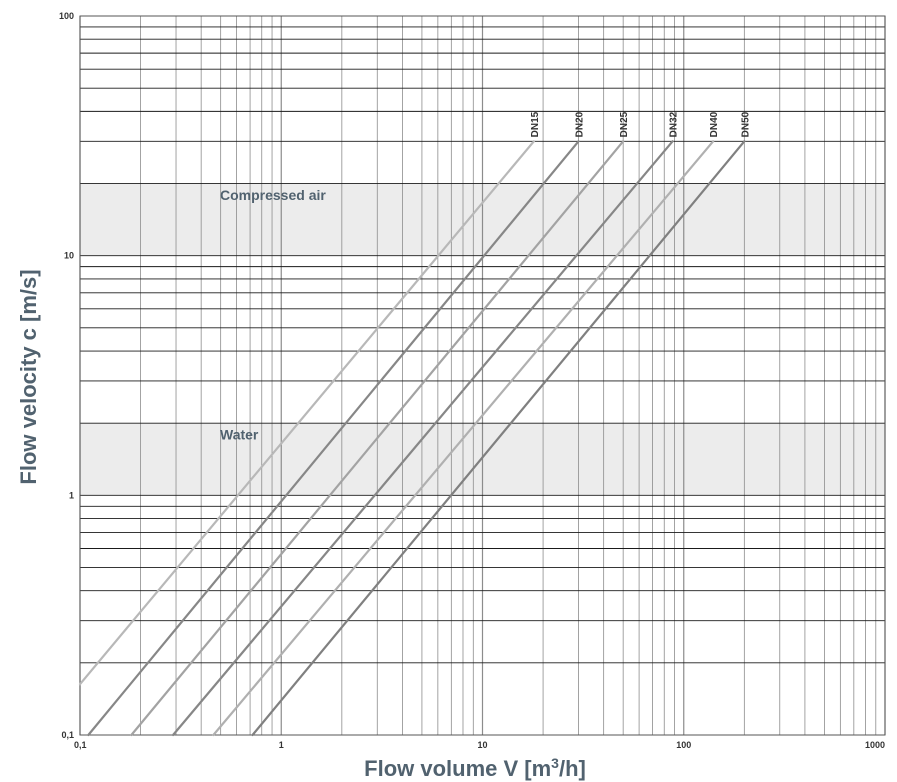 This screenshot has height=782, width=897. What do you see at coordinates (69, 256) in the screenshot?
I see `y-tick-label: 10` at bounding box center [69, 256].